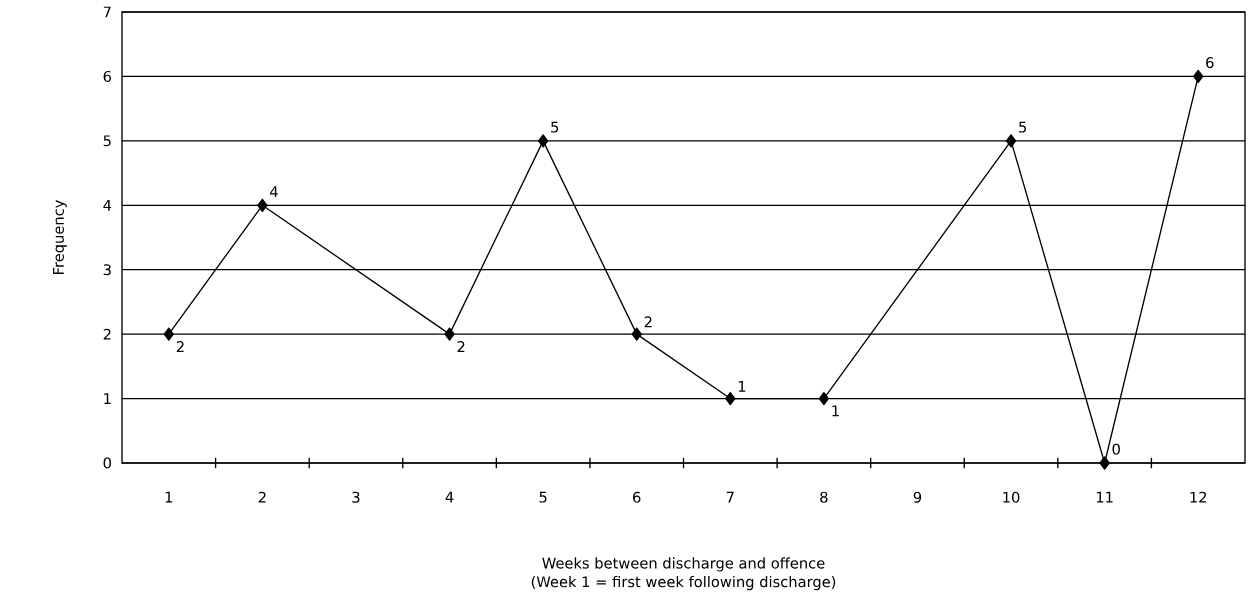 The width and height of the screenshot is (1250, 609). Describe the element at coordinates (262, 497) in the screenshot. I see `x-tick-label: 2` at that location.